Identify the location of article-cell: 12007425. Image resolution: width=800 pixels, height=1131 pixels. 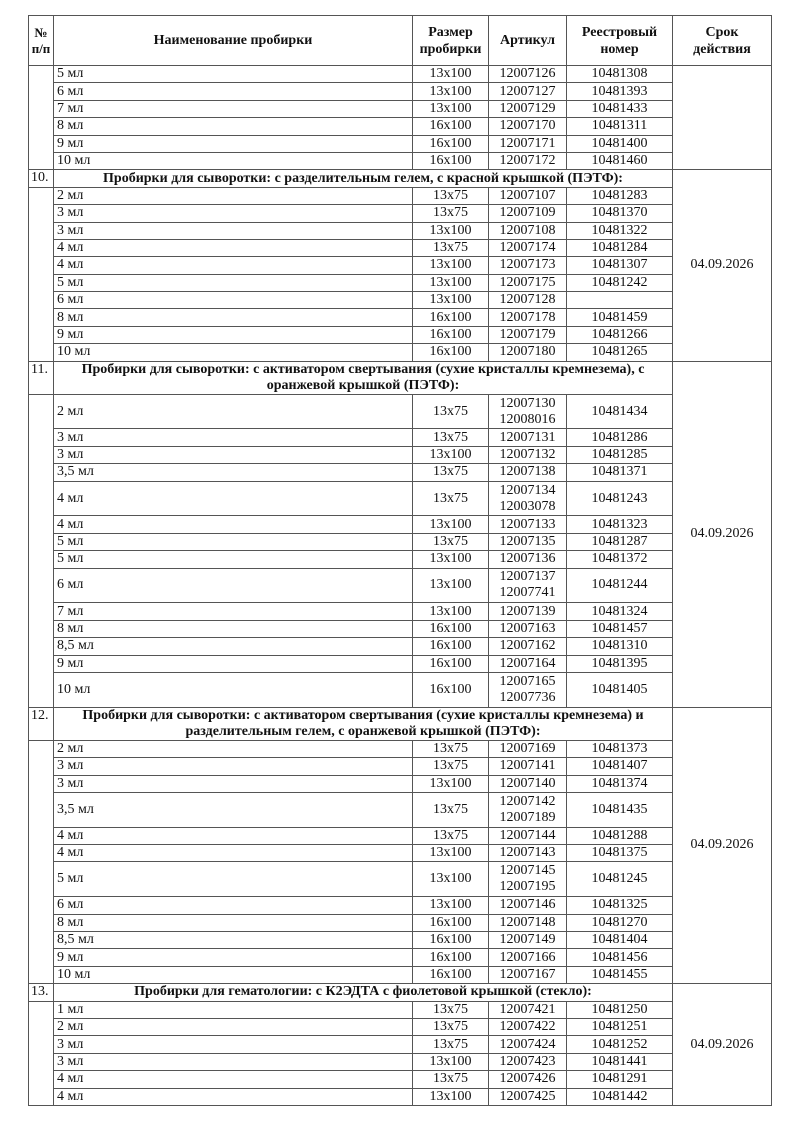
(527, 1096).